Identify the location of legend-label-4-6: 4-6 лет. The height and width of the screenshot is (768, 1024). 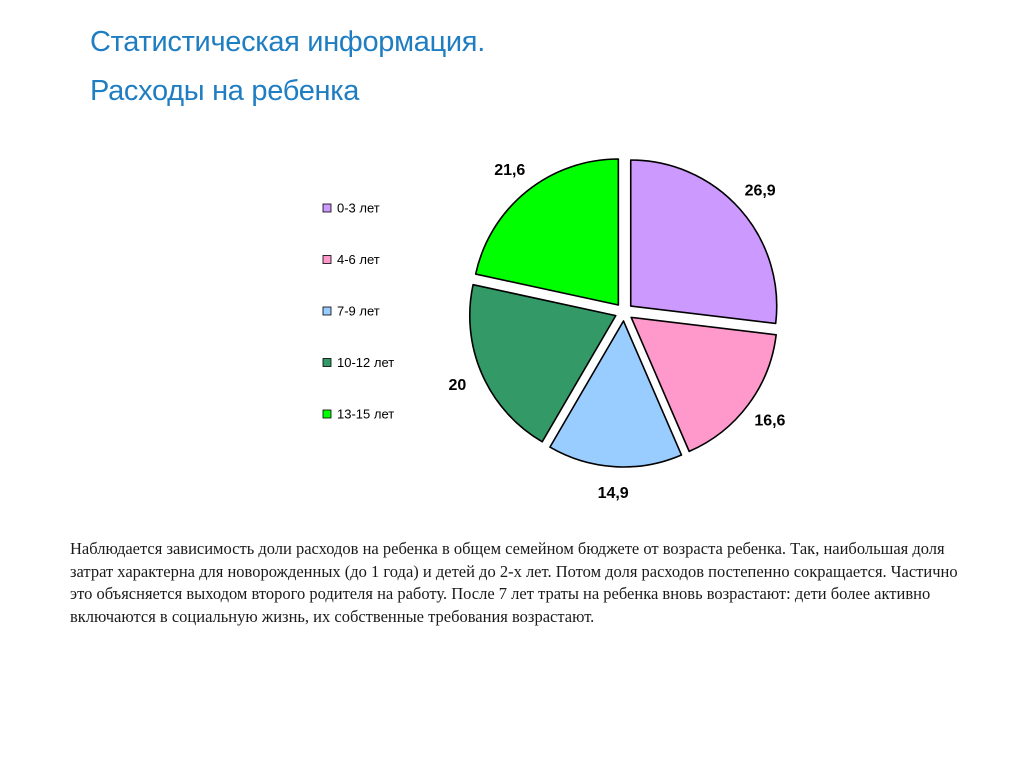
(358, 259).